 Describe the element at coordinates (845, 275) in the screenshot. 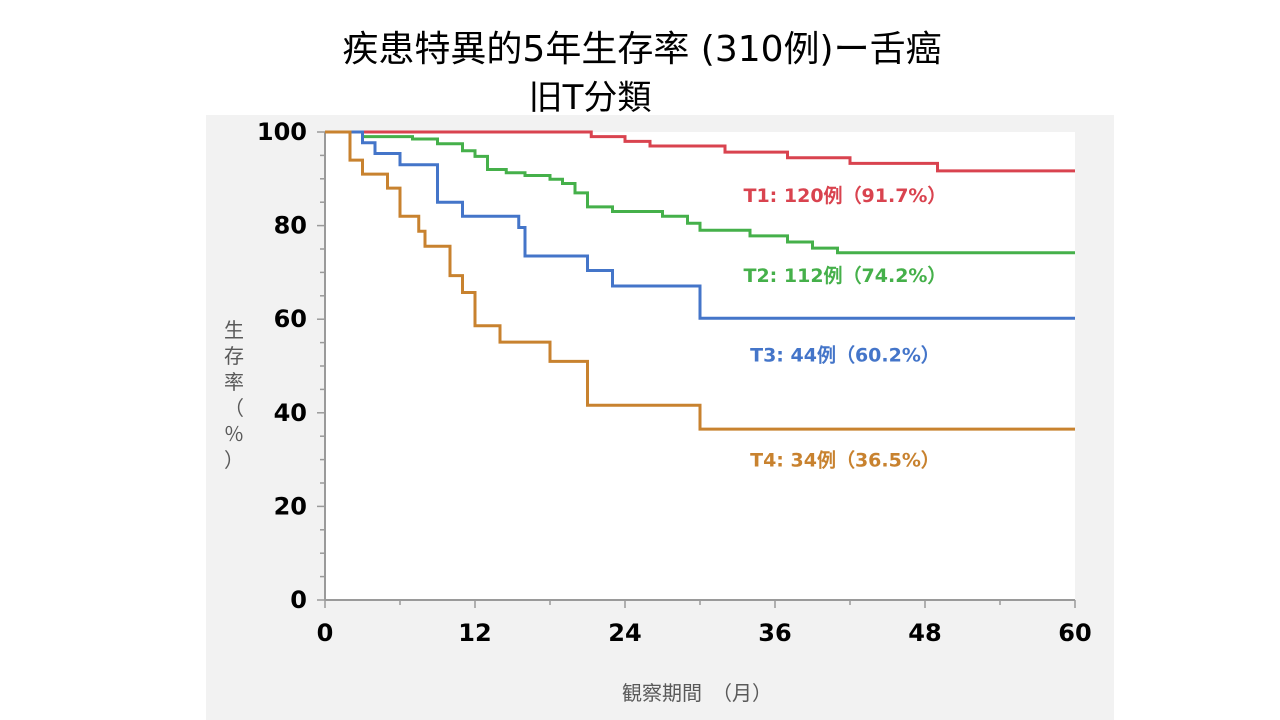

I see `series-label-t2: T2: 112例（74.2%）` at that location.